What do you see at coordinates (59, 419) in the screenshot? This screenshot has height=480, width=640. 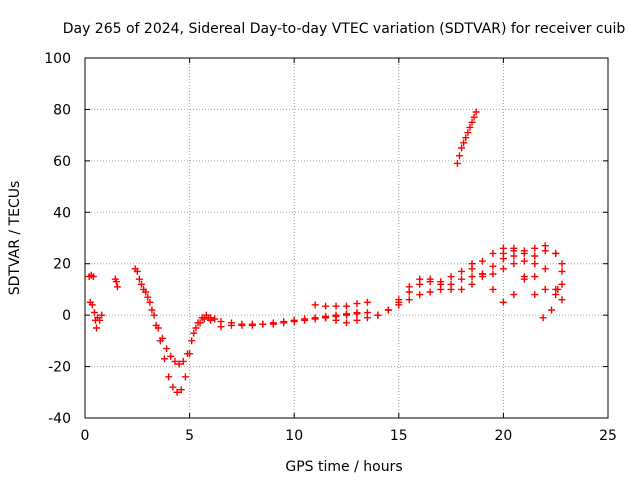 I see `y-tick-label: -40` at bounding box center [59, 419].